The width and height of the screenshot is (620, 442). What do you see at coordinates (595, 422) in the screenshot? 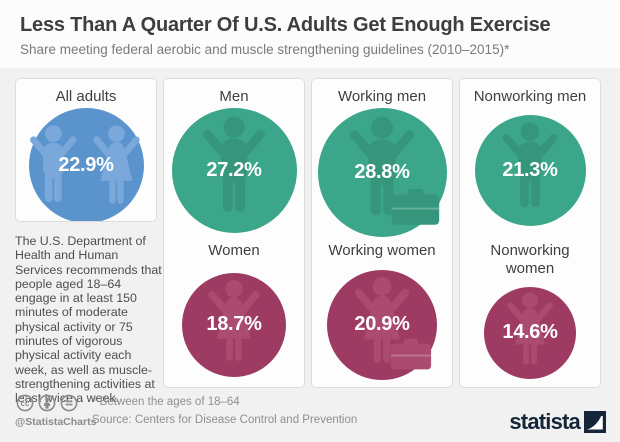
I see `statista-logo-icon` at bounding box center [595, 422].